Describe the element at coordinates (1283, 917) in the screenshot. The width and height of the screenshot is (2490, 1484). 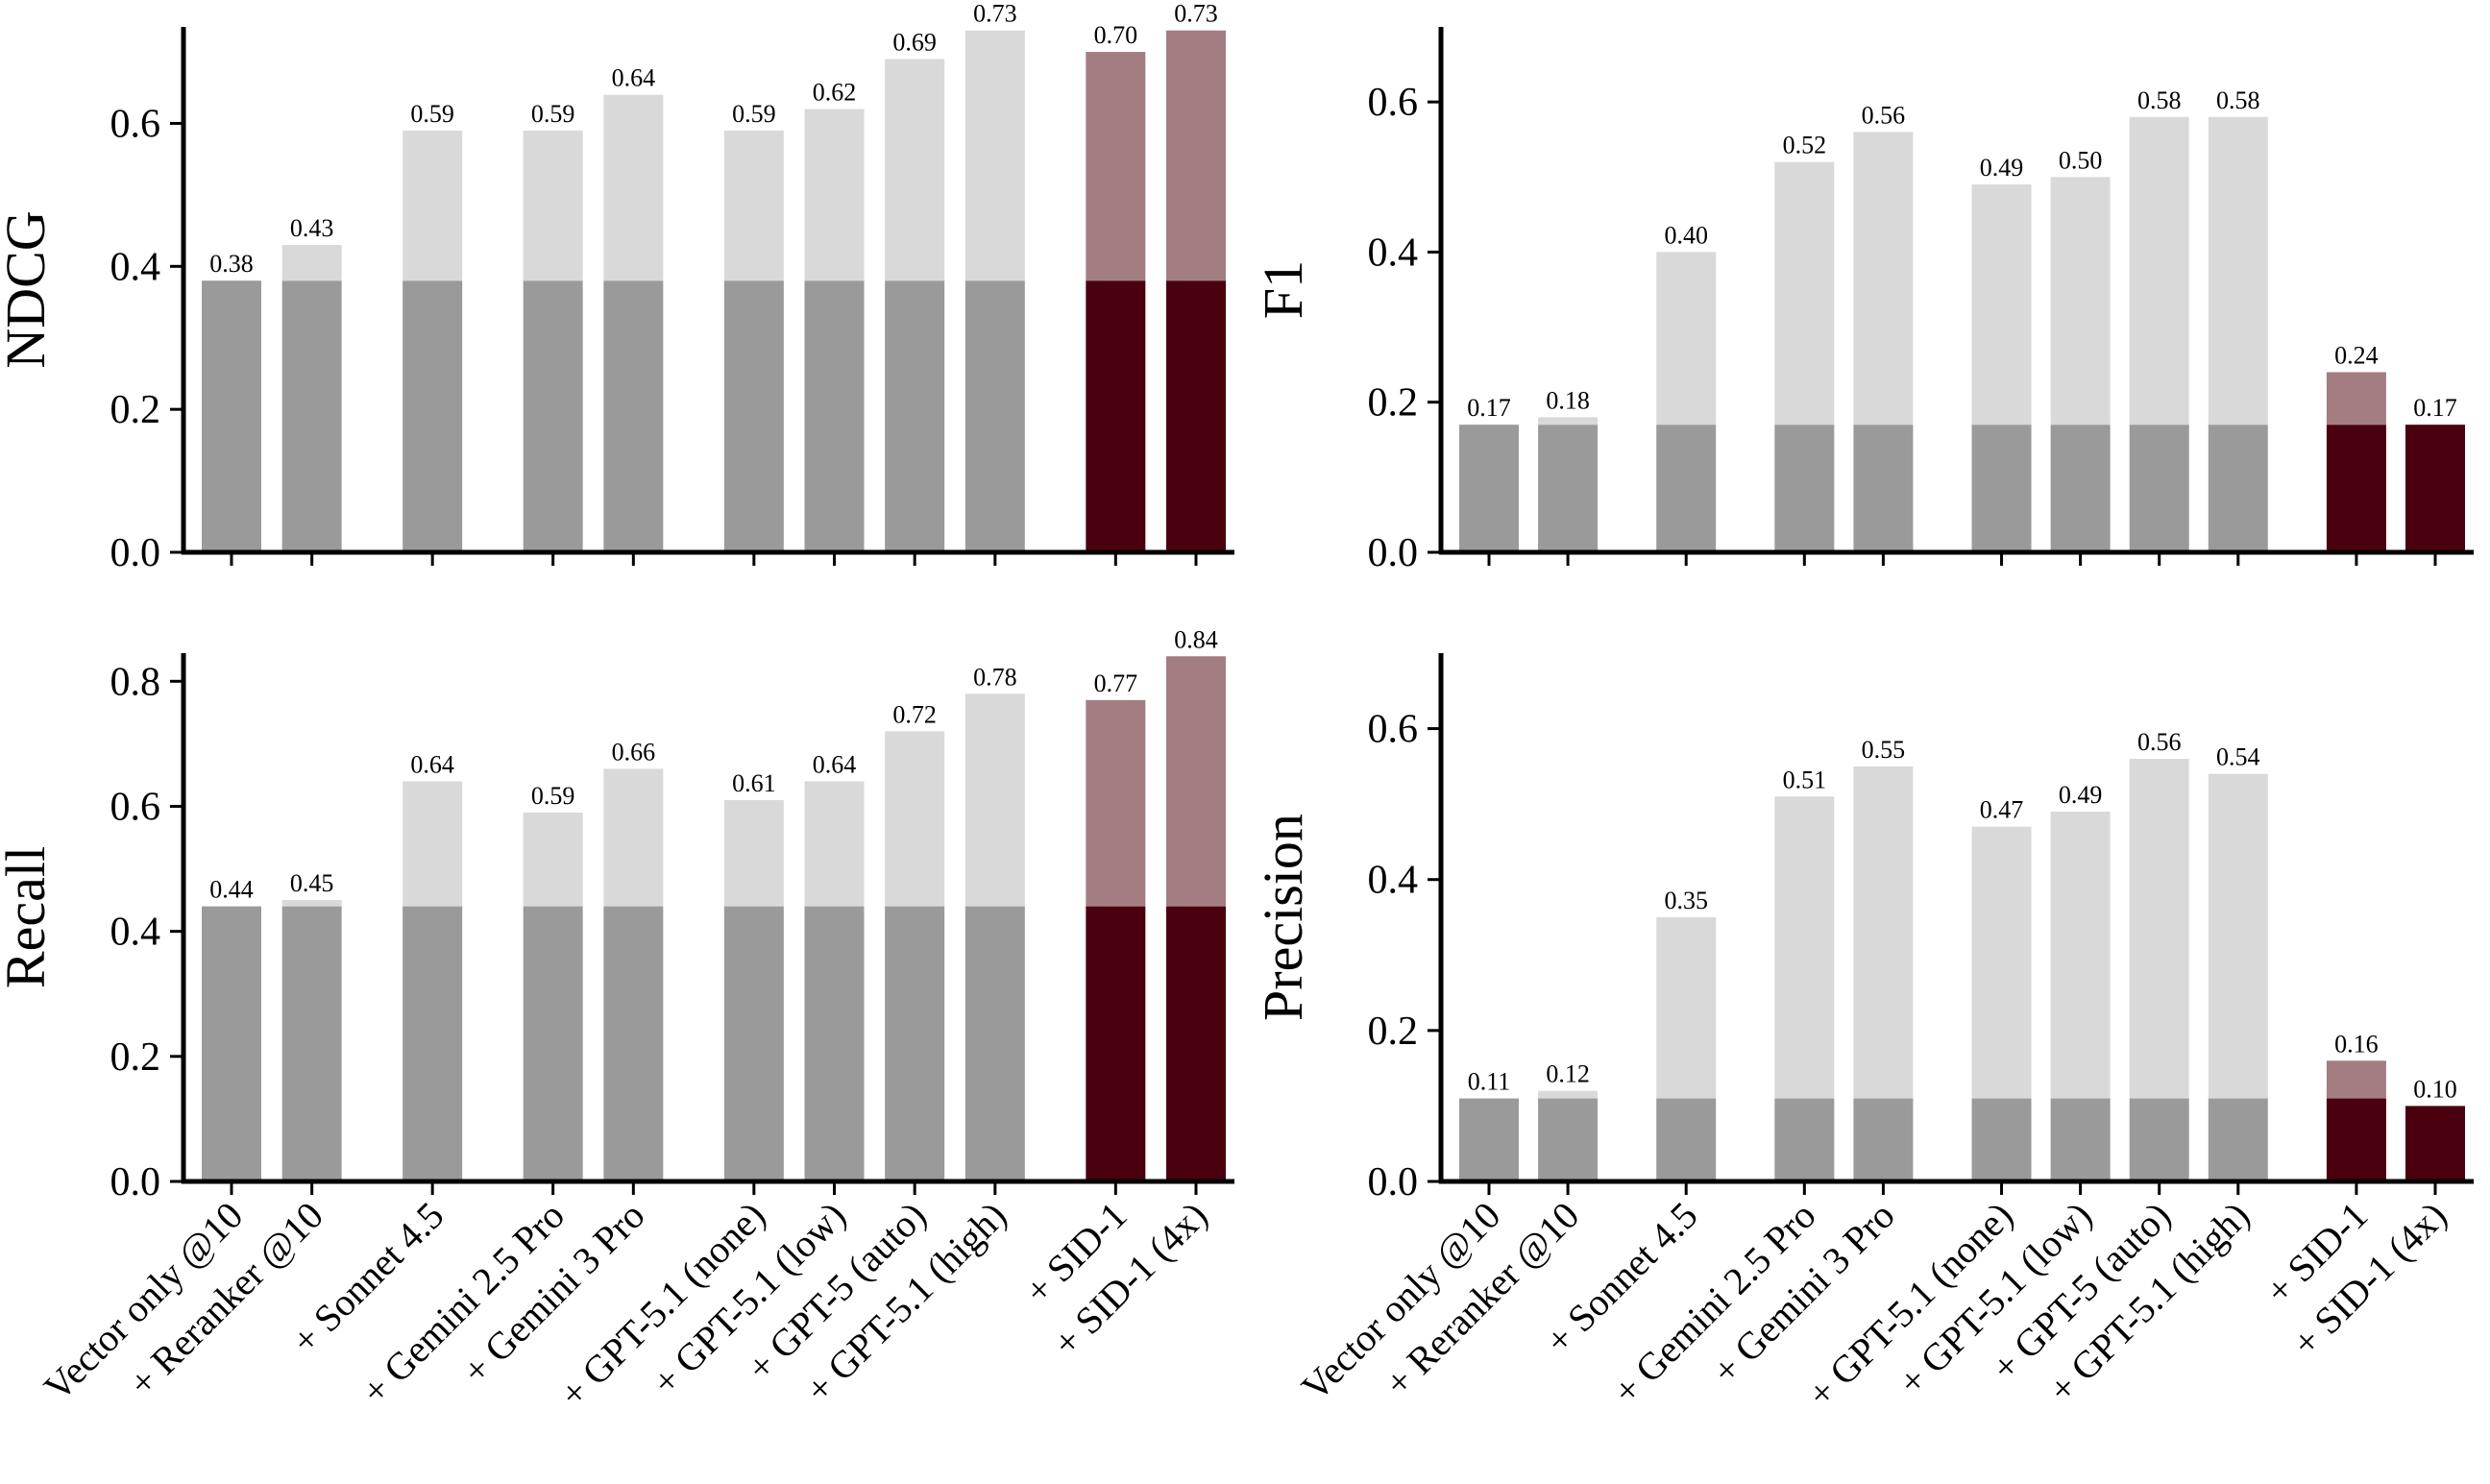
I see `y-axis-title: Precision` at that location.